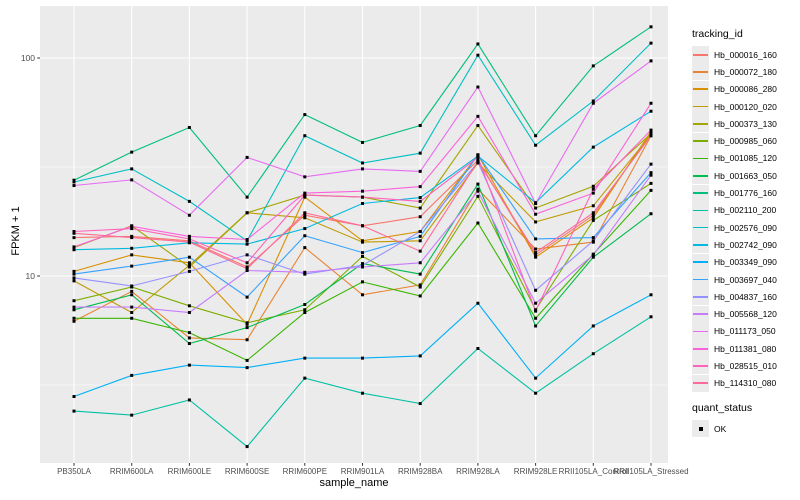  What do you see at coordinates (305, 471) in the screenshot?
I see `x-tick-label: RRIM600PE` at bounding box center [305, 471].